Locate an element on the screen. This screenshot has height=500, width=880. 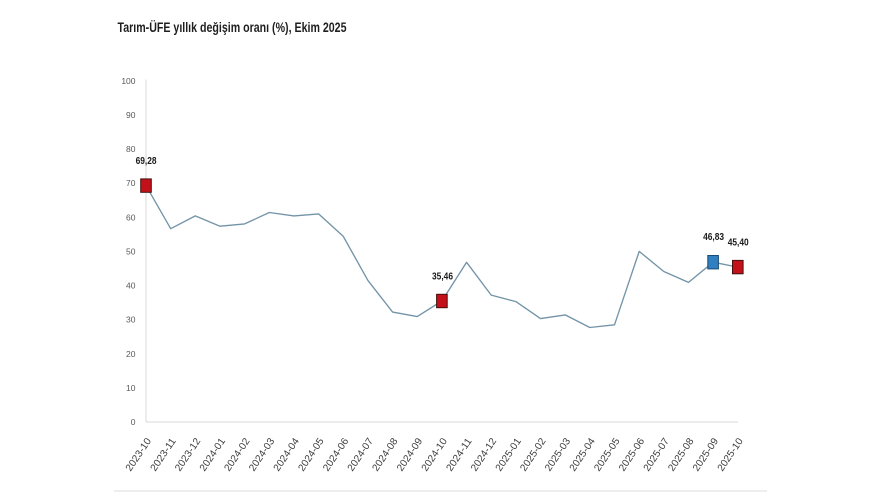
svg-text: 60 is located at coordinates (131, 217).